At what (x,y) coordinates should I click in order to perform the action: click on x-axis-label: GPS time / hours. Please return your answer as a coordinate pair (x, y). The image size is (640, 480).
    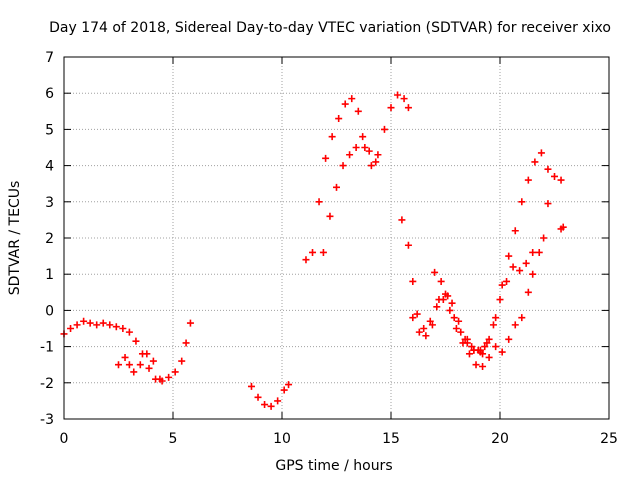
    Looking at the image, I should click on (333, 466).